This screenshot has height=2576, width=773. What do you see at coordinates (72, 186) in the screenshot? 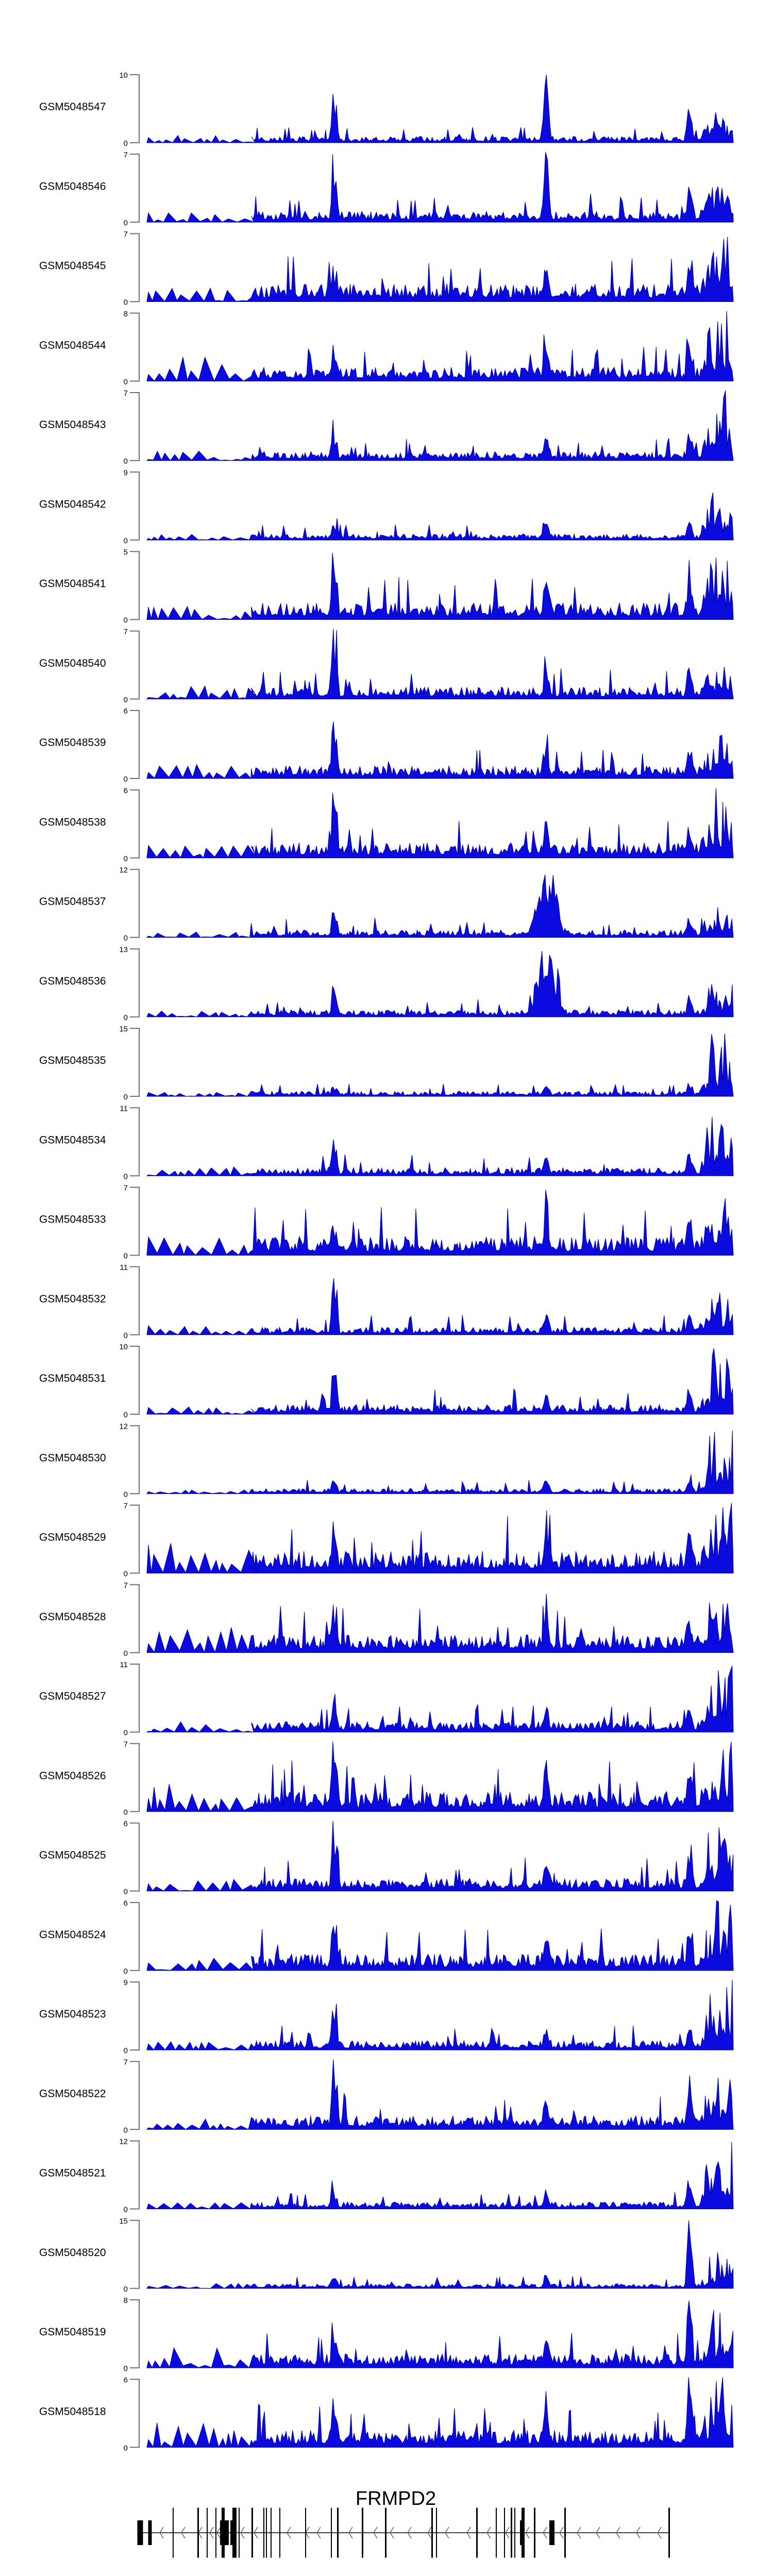
I see `track-label: GSM5048546` at bounding box center [72, 186].